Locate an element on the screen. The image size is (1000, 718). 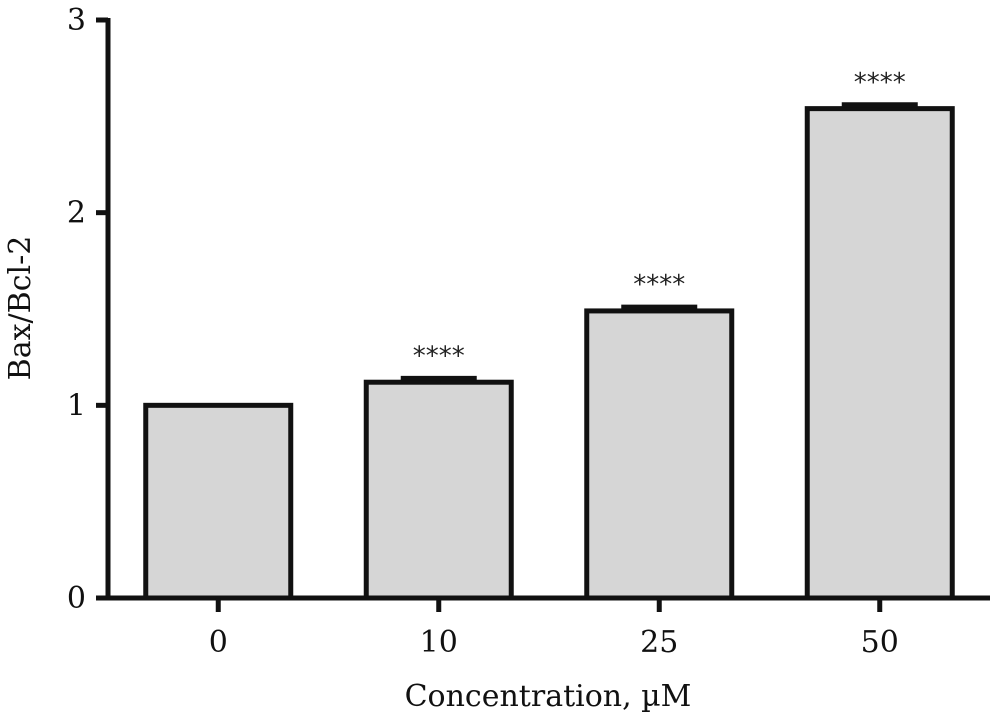
y-tick-label: 1 is located at coordinates (76, 405).